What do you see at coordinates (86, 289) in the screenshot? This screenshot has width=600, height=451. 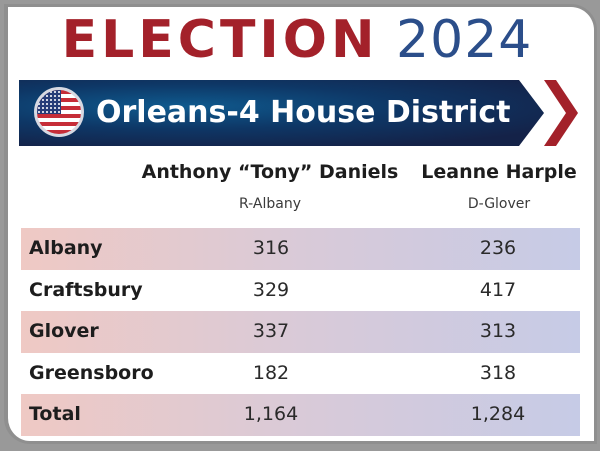 I see `town-label: Craftsbury` at bounding box center [86, 289].